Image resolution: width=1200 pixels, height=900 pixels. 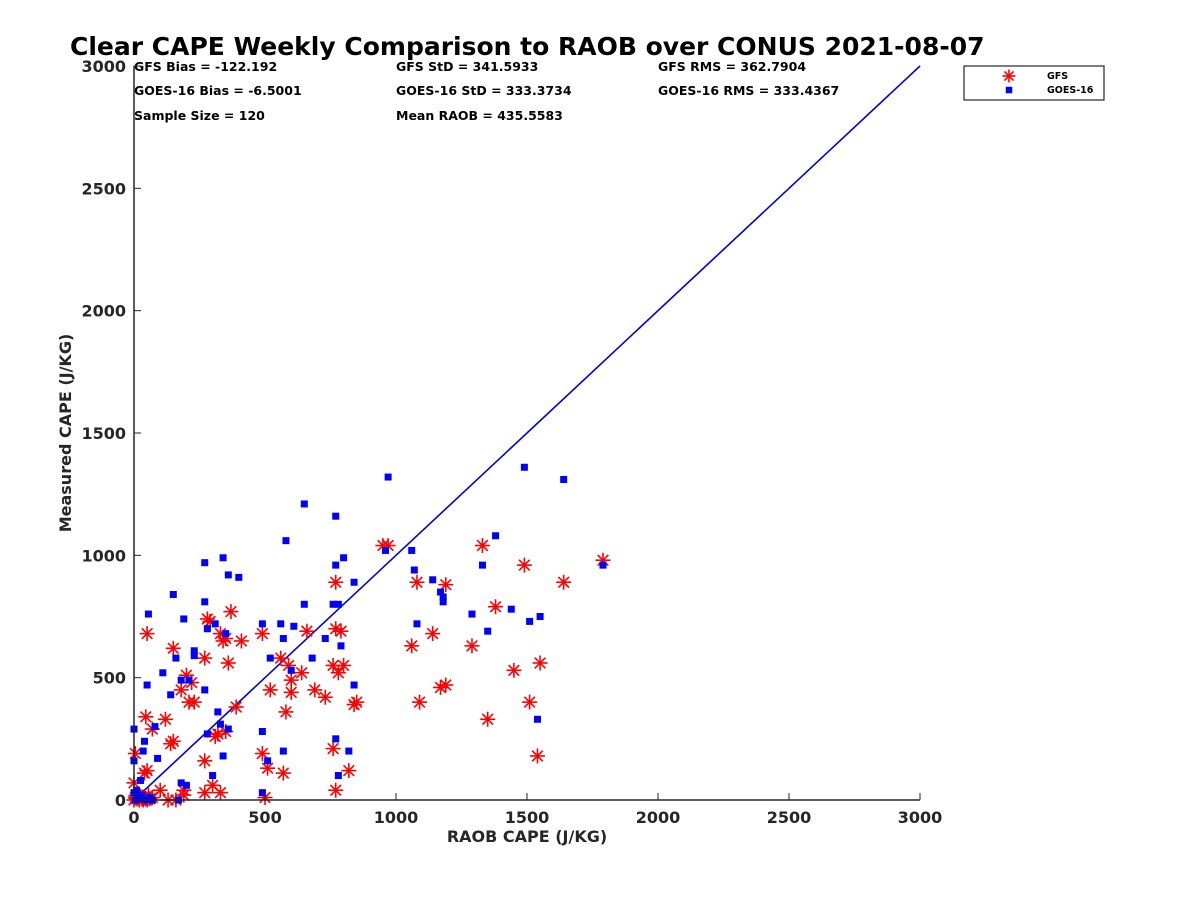 I want to click on stat-text: GOES-16 RMS = 333.4367, so click(x=748, y=90).